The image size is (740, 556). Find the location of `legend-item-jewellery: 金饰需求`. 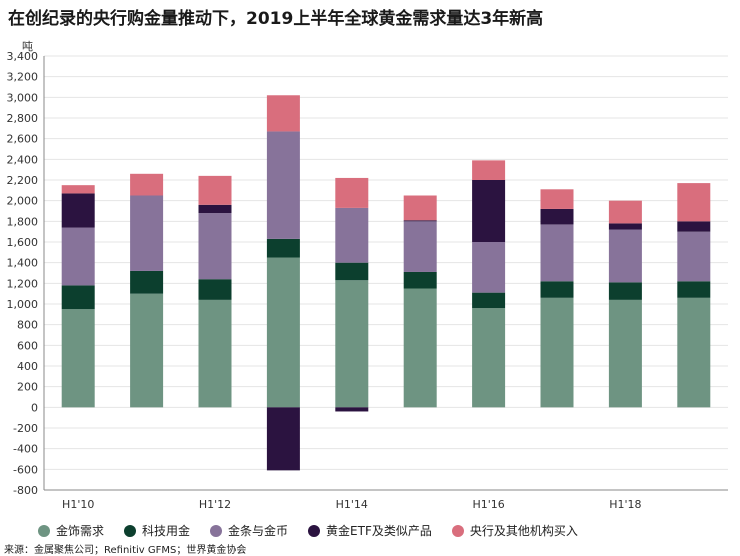

legend-item-jewellery: 金饰需求 is located at coordinates (71, 530).